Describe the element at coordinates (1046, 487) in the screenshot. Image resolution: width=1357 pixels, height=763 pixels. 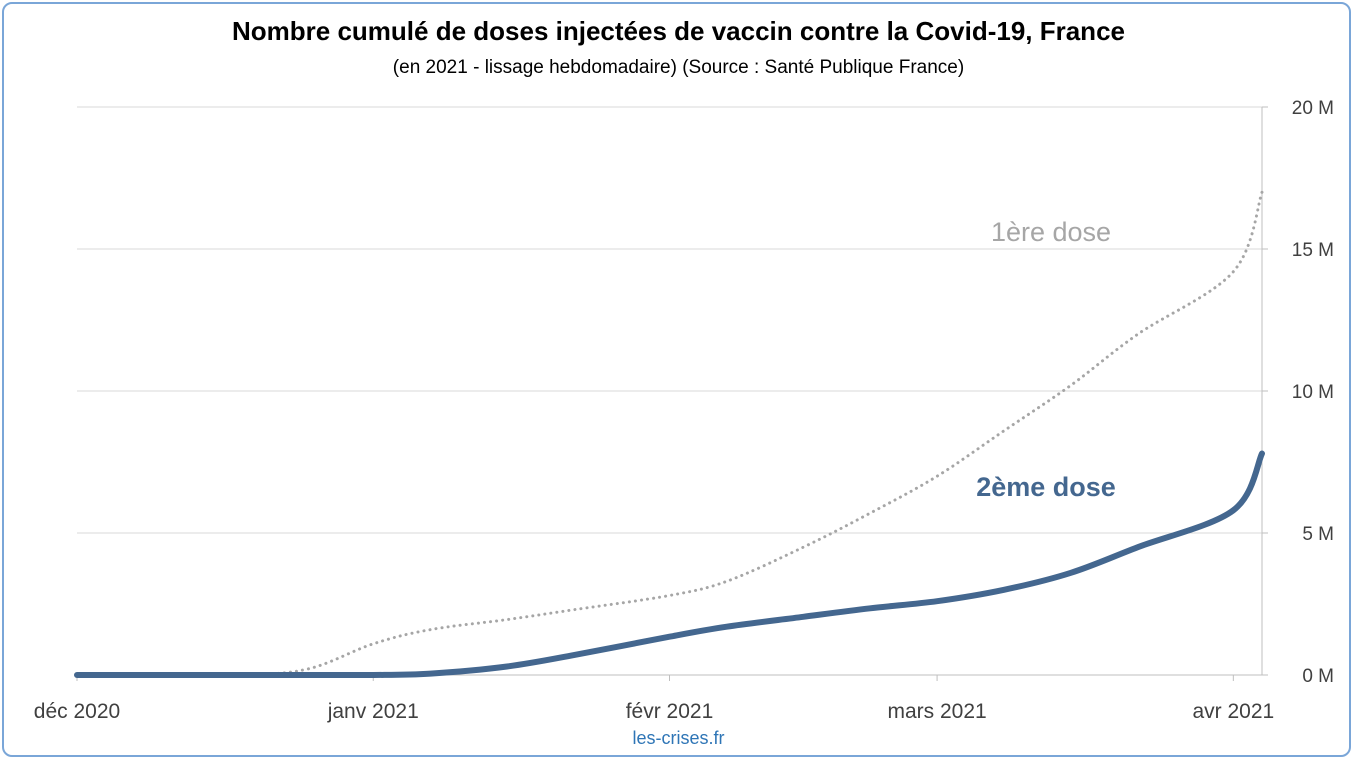
I see `series-label-2eme-dose: 2ème dose` at that location.